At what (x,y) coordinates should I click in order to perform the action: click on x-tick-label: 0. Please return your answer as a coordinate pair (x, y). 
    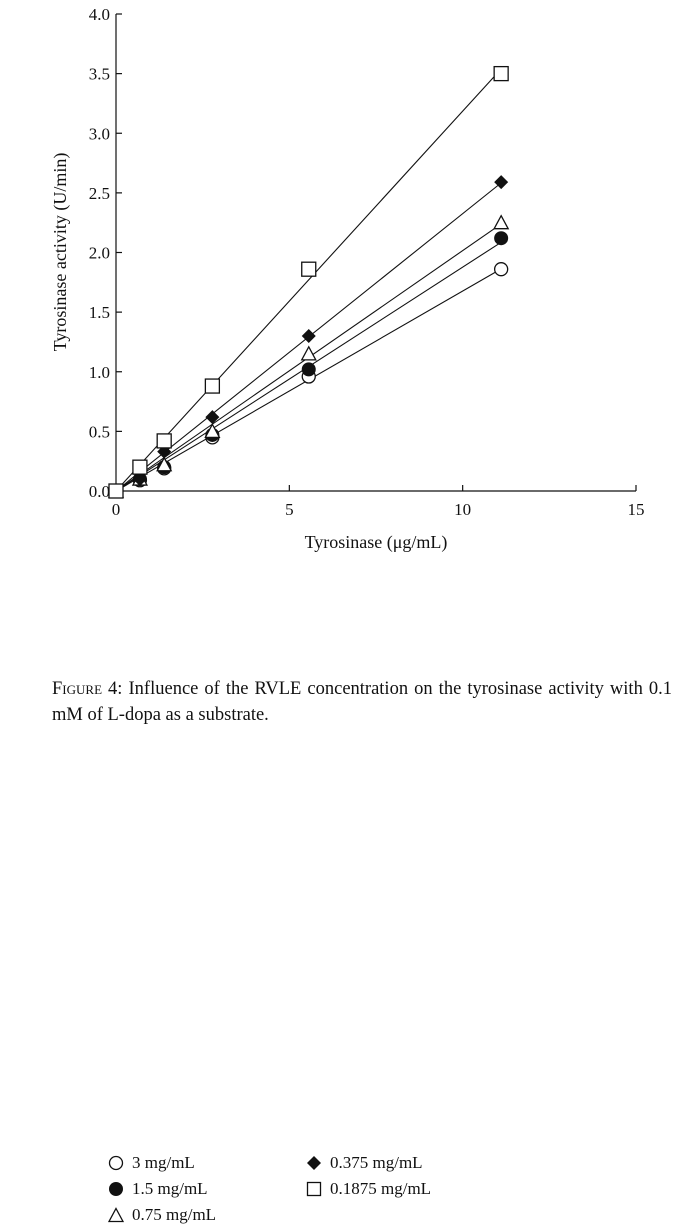
    Looking at the image, I should click on (116, 509).